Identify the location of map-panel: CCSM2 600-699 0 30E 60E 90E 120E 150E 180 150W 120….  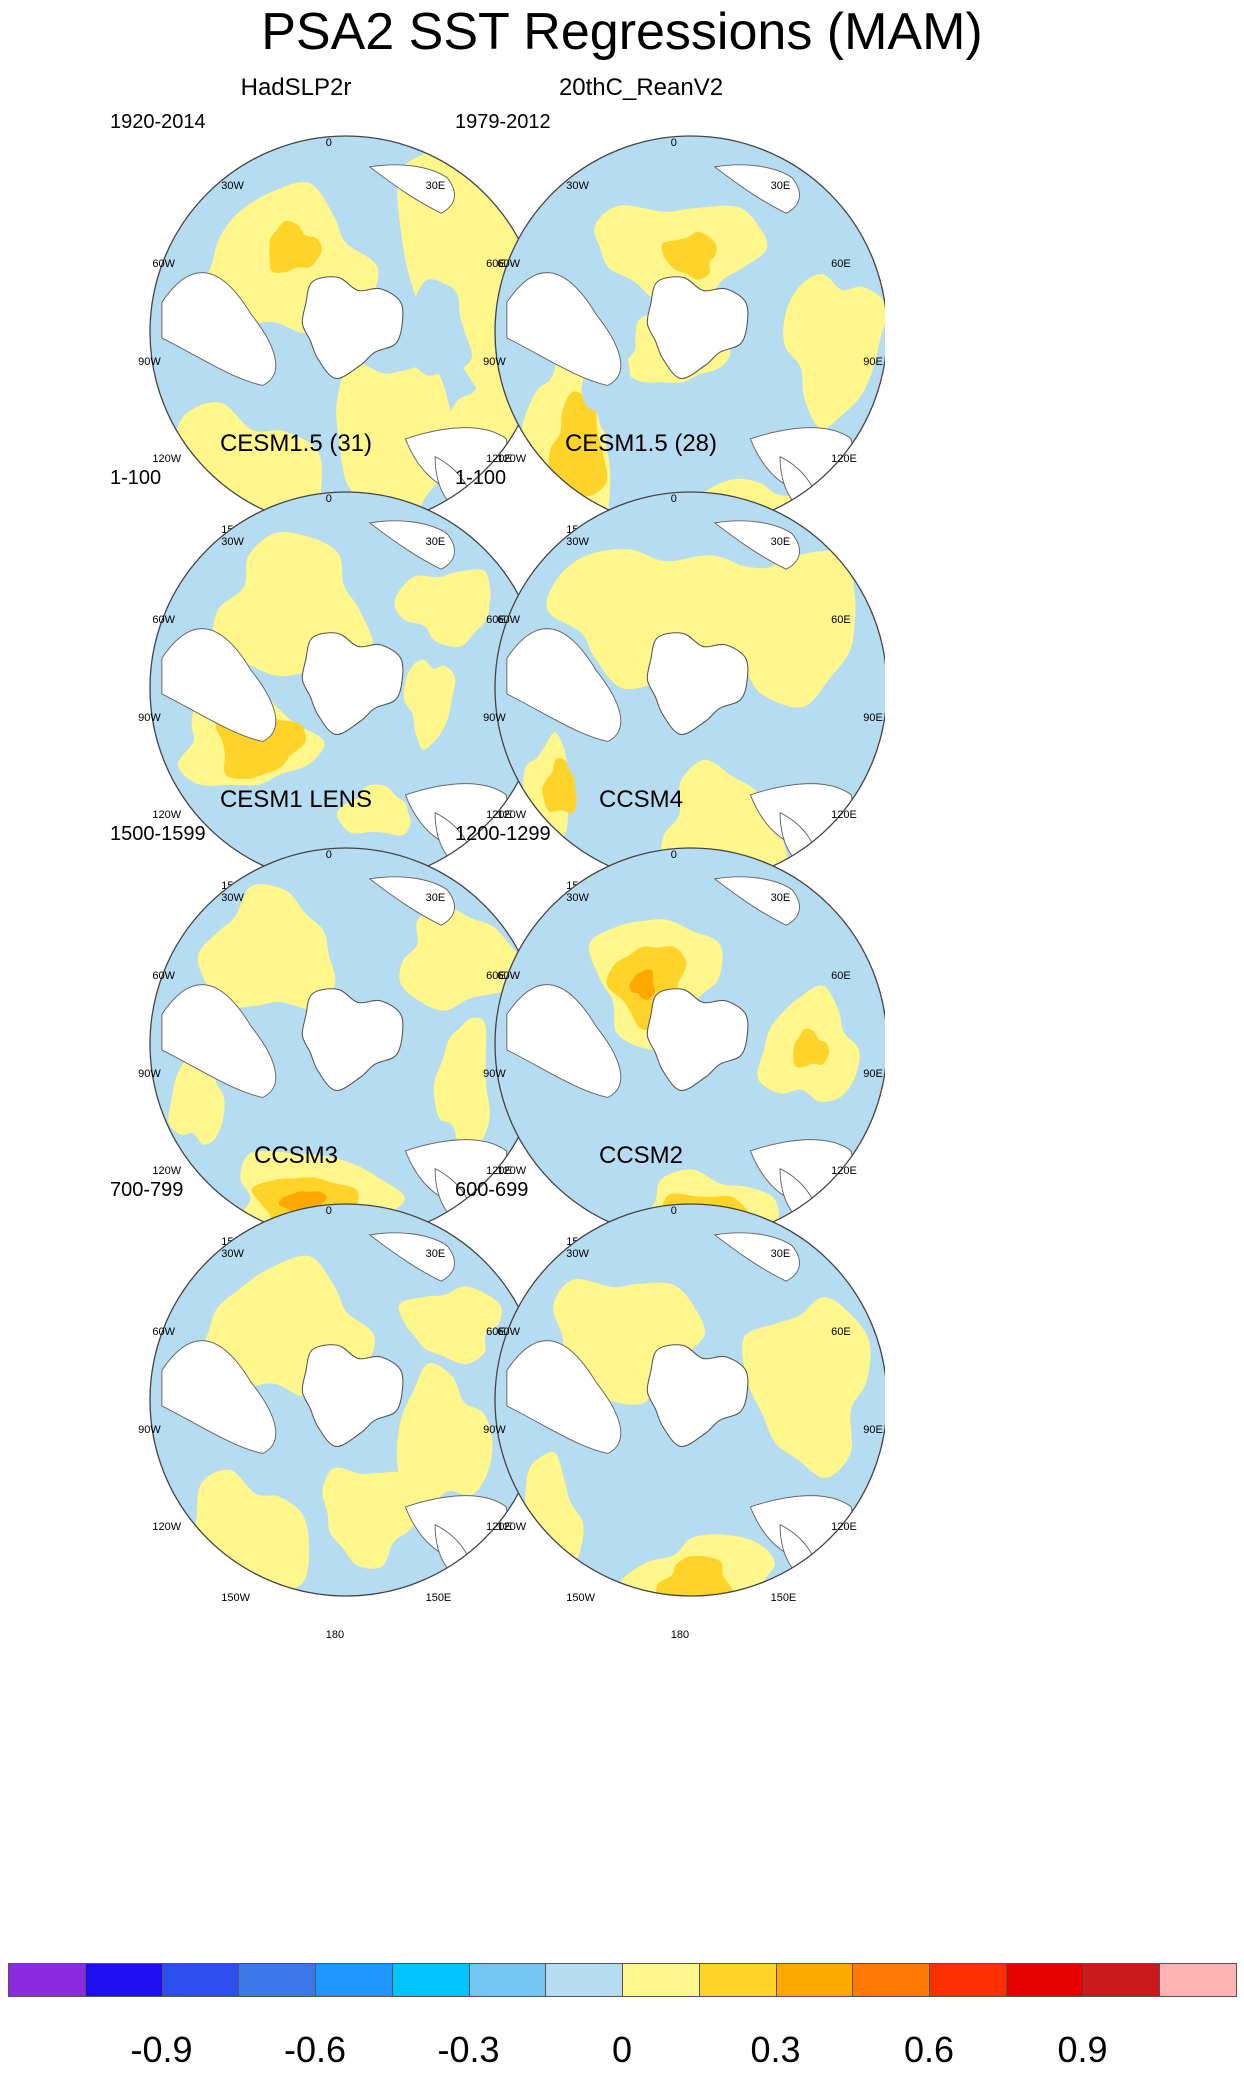
(655, 1391).